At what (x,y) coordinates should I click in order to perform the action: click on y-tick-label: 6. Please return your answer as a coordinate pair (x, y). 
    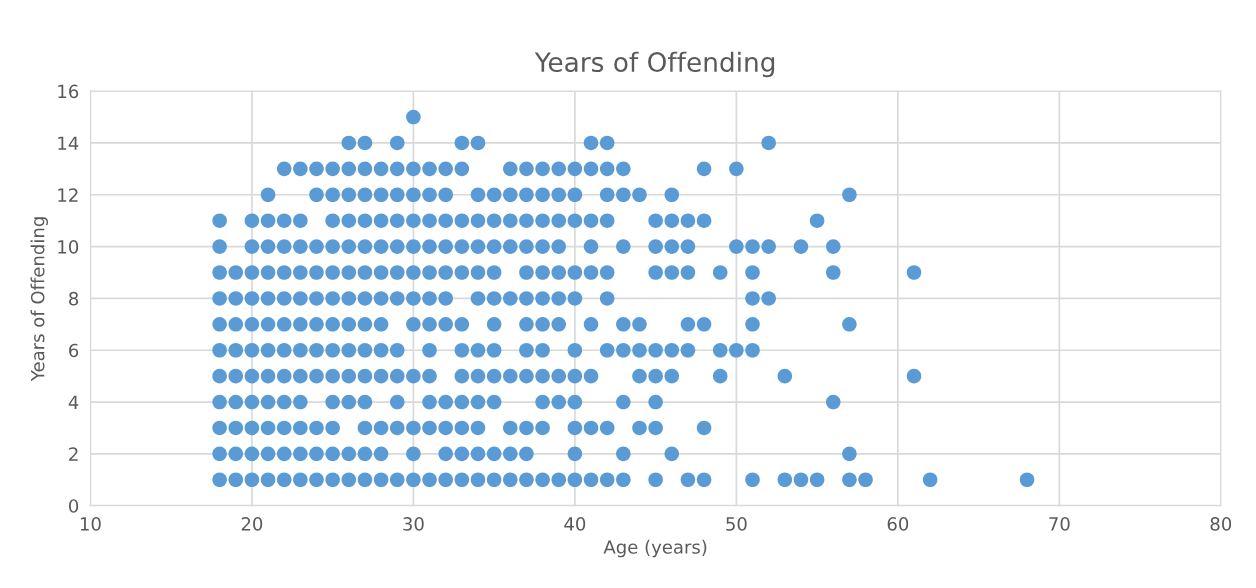
    Looking at the image, I should click on (74, 350).